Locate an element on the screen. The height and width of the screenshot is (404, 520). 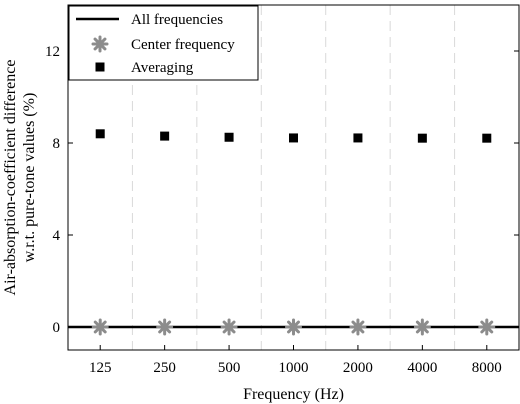
x-tick-label-8000: 8000 is located at coordinates (487, 368).